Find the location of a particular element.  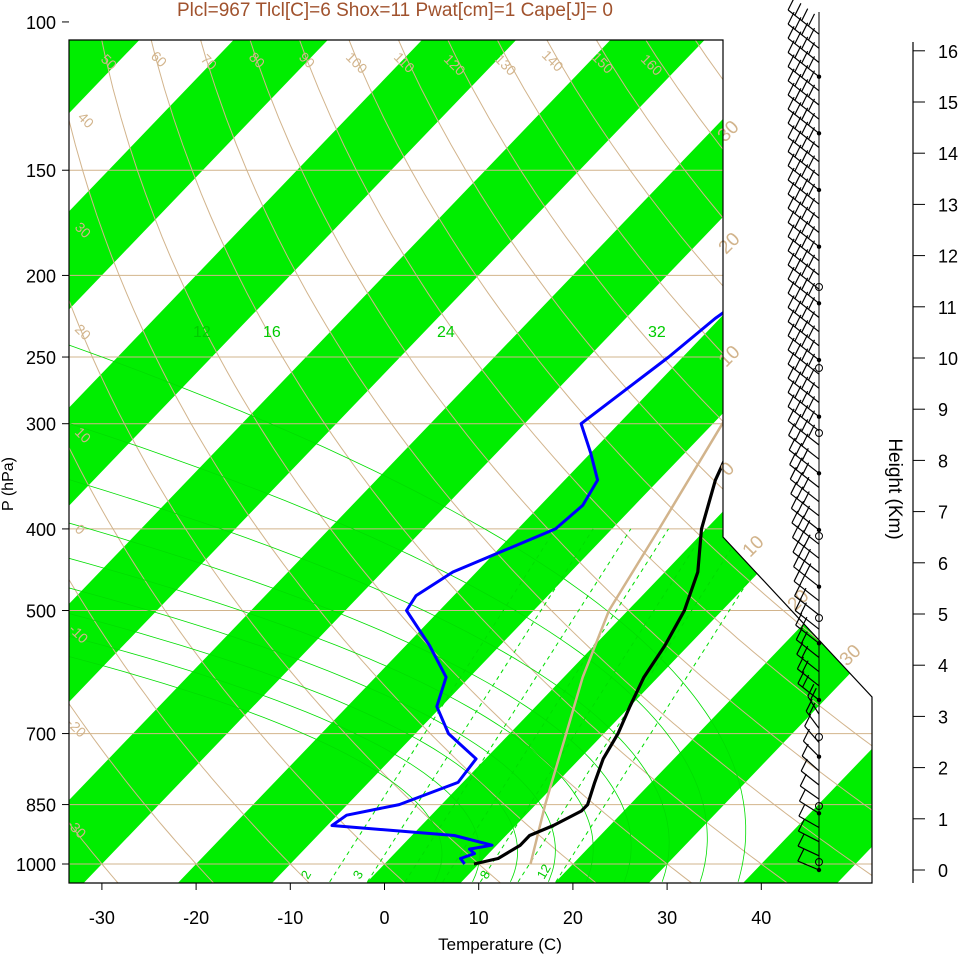

height-tick-label: 16 is located at coordinates (948, 52).